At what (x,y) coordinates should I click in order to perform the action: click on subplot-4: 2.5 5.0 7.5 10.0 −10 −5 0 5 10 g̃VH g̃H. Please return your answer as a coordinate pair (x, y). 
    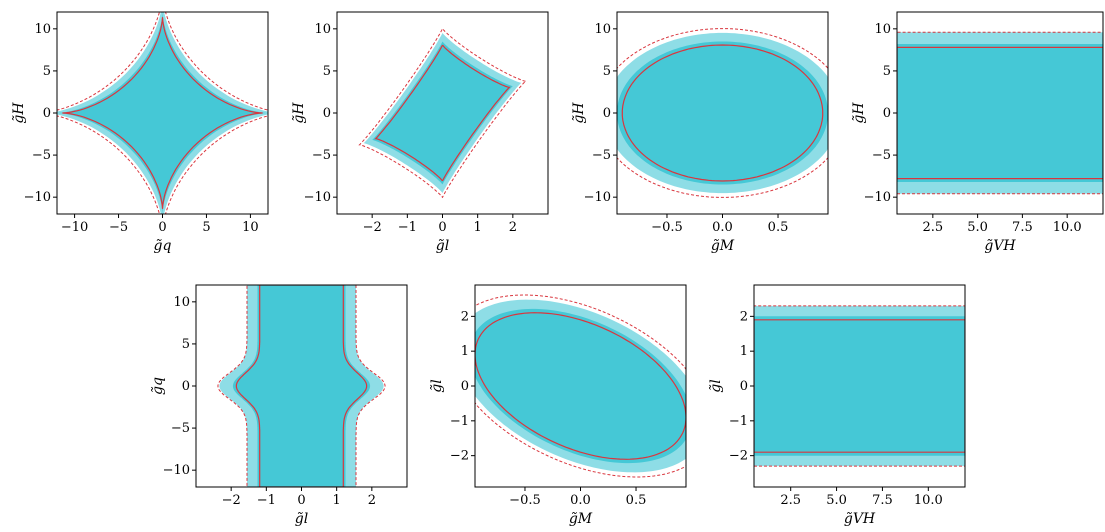
    Looking at the image, I should click on (977, 132).